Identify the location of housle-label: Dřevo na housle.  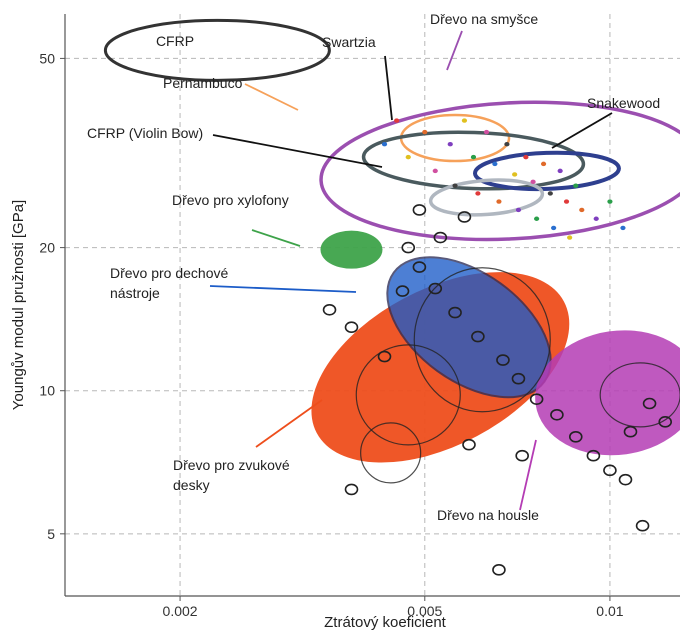
(488, 515).